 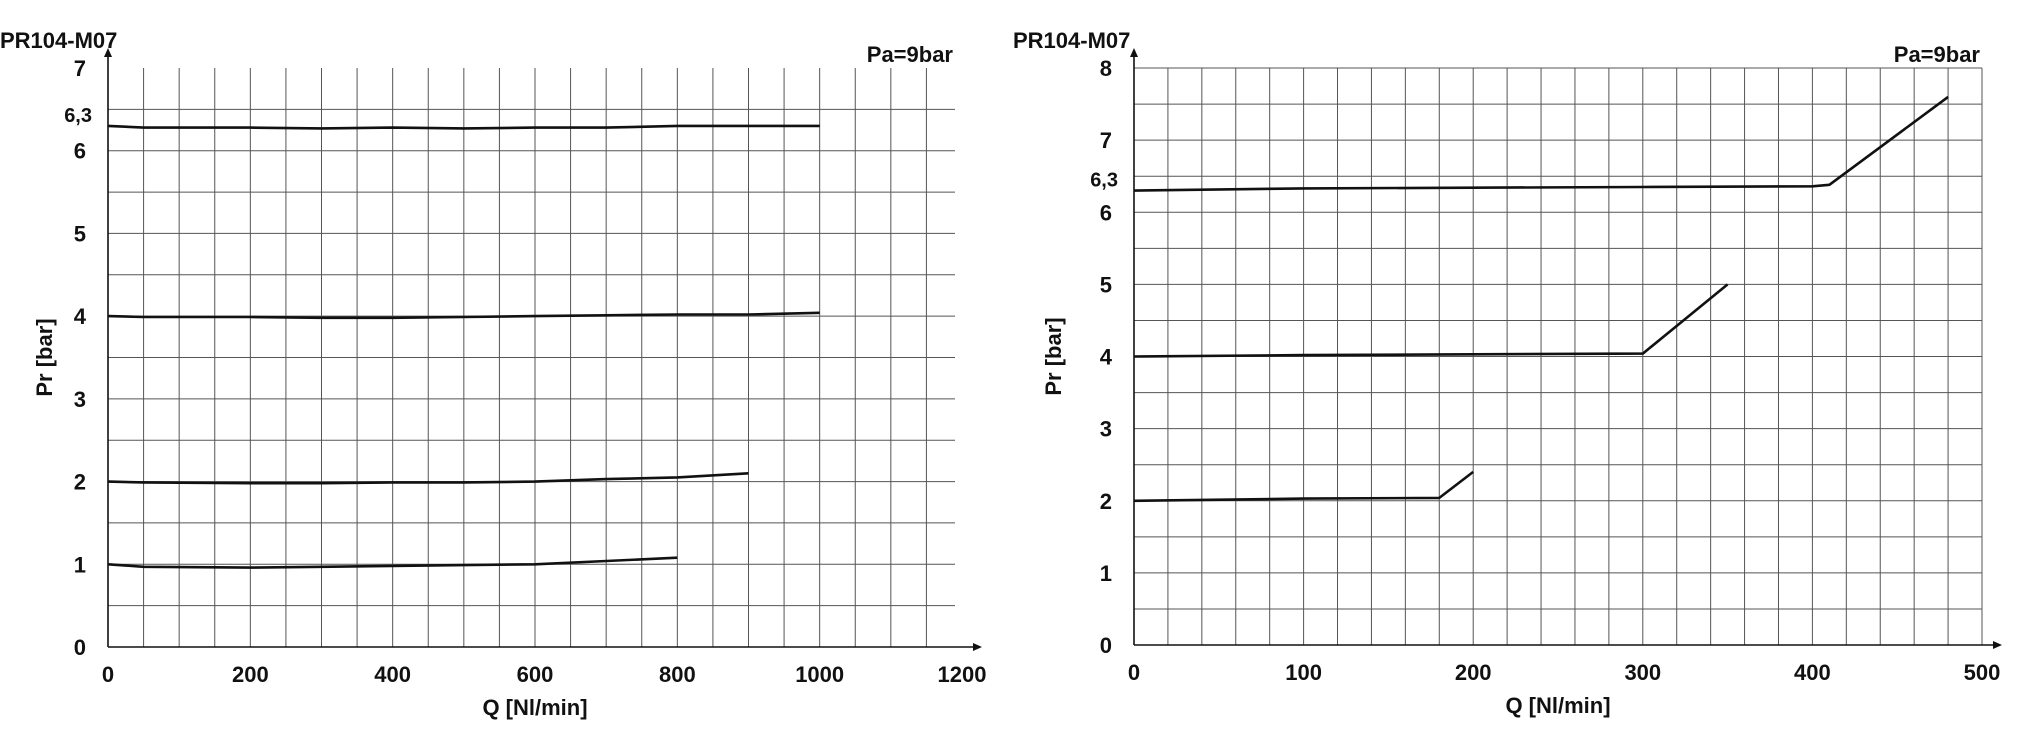 What do you see at coordinates (962, 674) in the screenshot?
I see `x-tick-label: 1200` at bounding box center [962, 674].